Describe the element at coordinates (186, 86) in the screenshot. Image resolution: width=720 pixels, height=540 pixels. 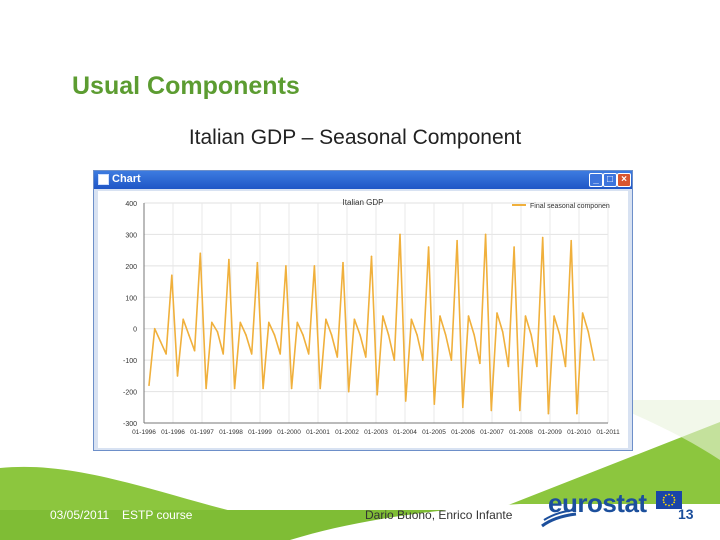
I see `slide-title: Usual Components` at that location.